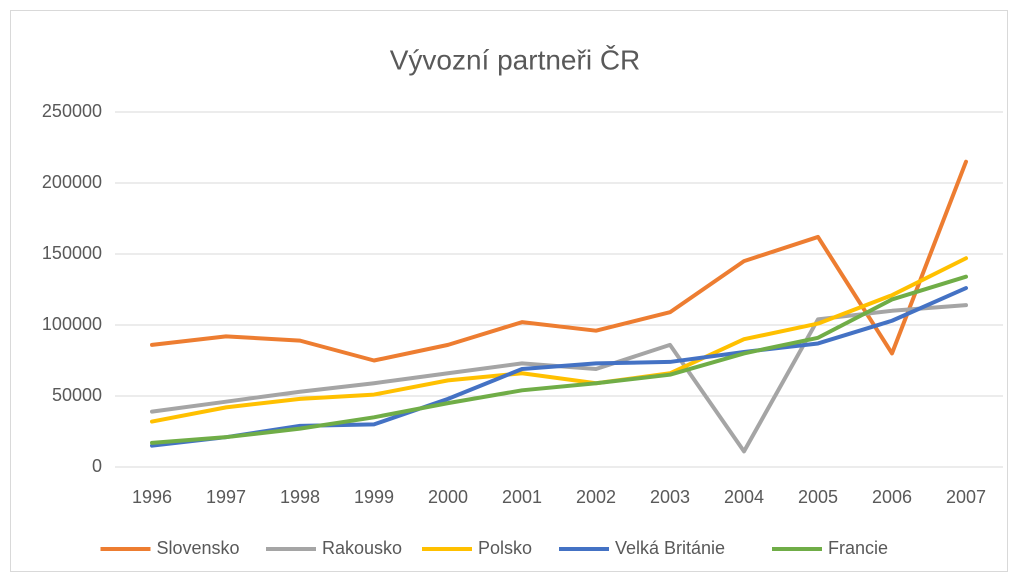 This screenshot has height=588, width=1019. I want to click on x-tick-label: 1996, so click(152, 497).